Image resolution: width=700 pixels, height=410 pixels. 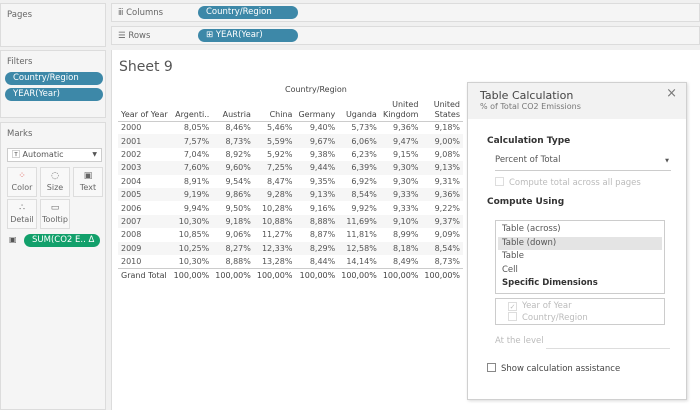 What do you see at coordinates (144, 141) in the screenshot?
I see `row-header: 2001` at bounding box center [144, 141].